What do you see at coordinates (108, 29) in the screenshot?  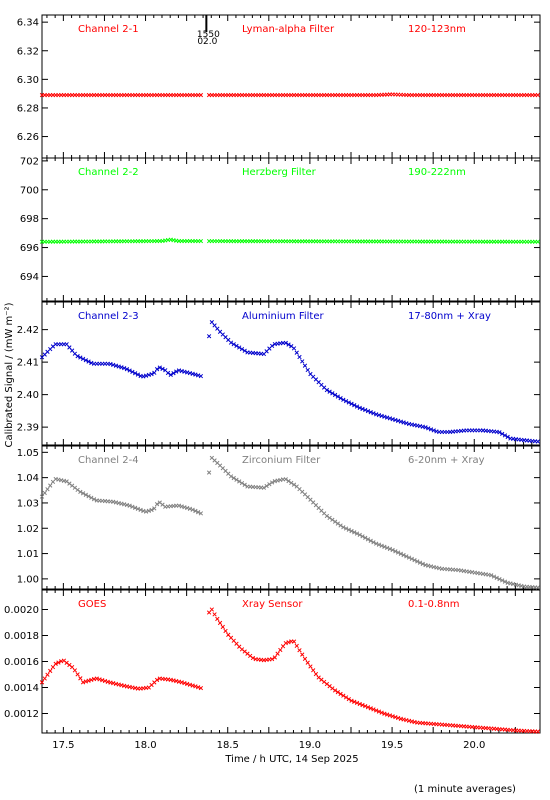 I see `panel-channel-label: Channel 2-1` at bounding box center [108, 29].